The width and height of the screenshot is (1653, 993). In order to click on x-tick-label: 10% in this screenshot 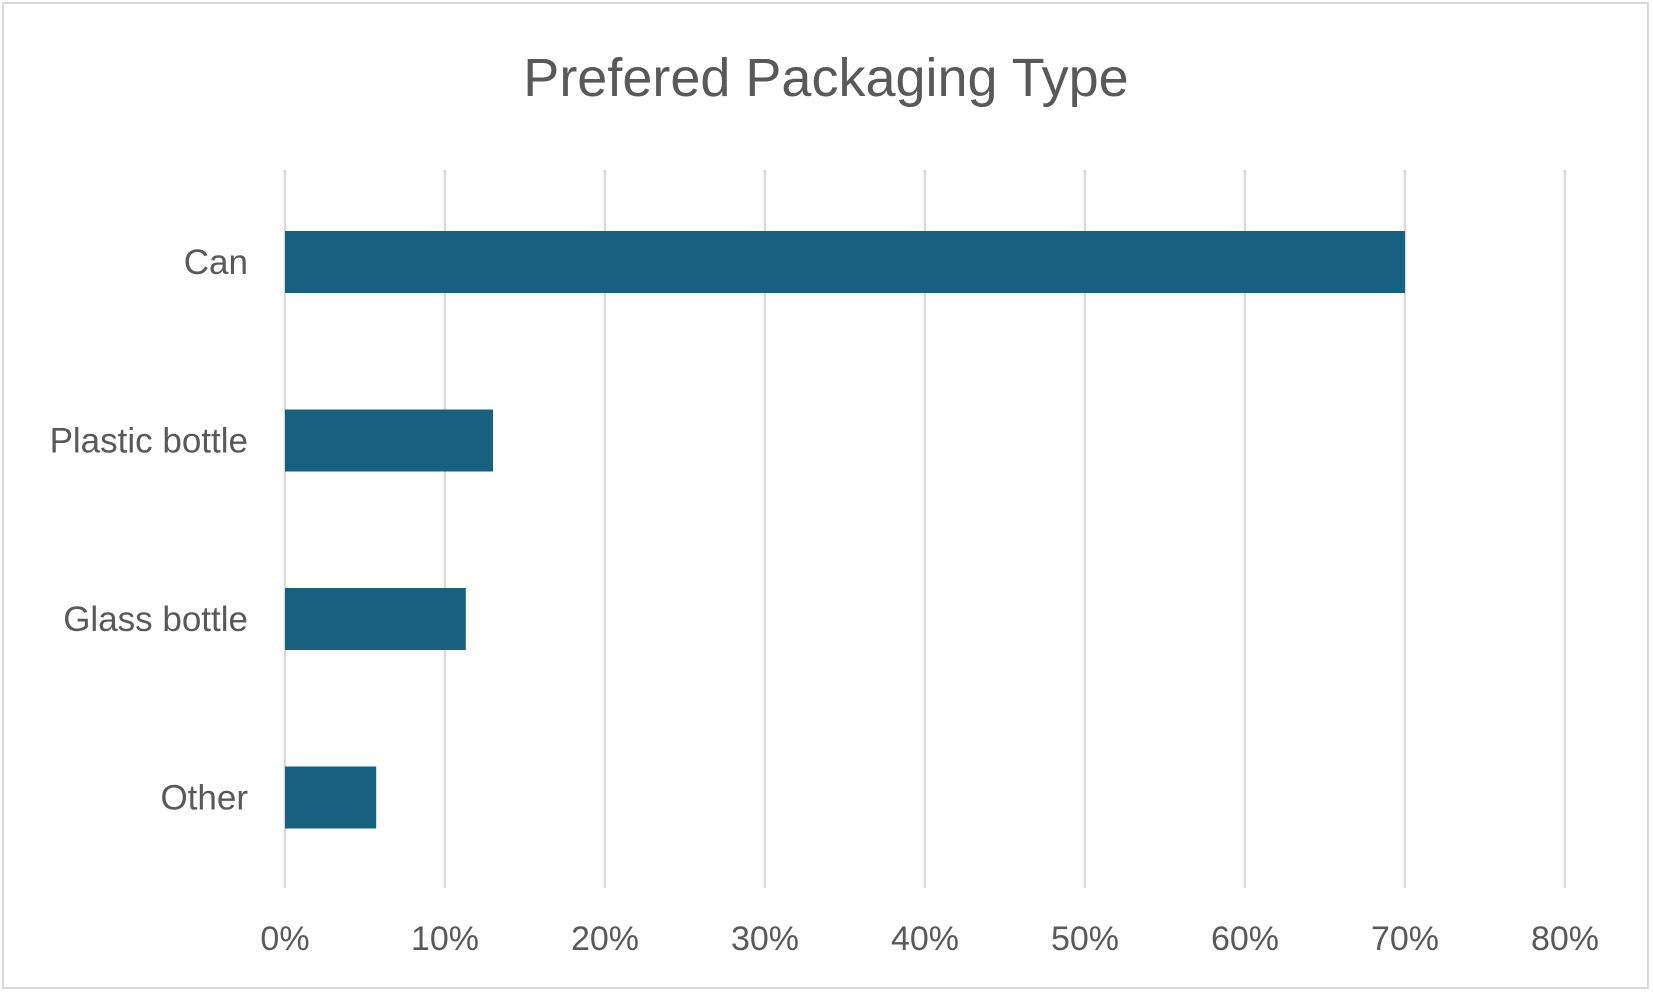, I will do `click(445, 939)`.